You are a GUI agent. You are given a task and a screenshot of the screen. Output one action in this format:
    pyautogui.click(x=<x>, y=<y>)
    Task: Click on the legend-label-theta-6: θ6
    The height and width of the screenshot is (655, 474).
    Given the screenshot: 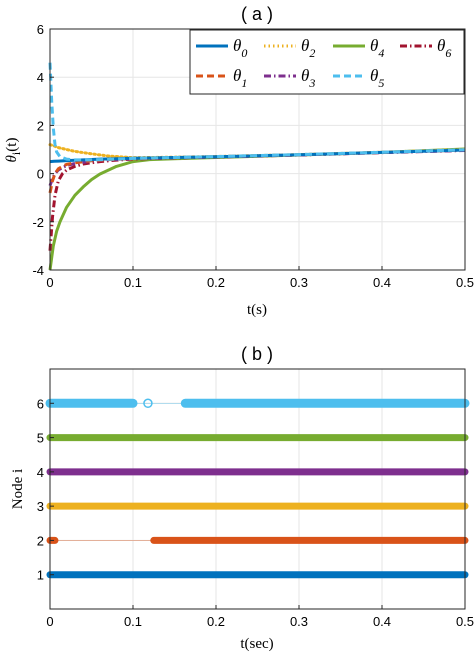 What is the action you would take?
    pyautogui.click(x=444, y=48)
    